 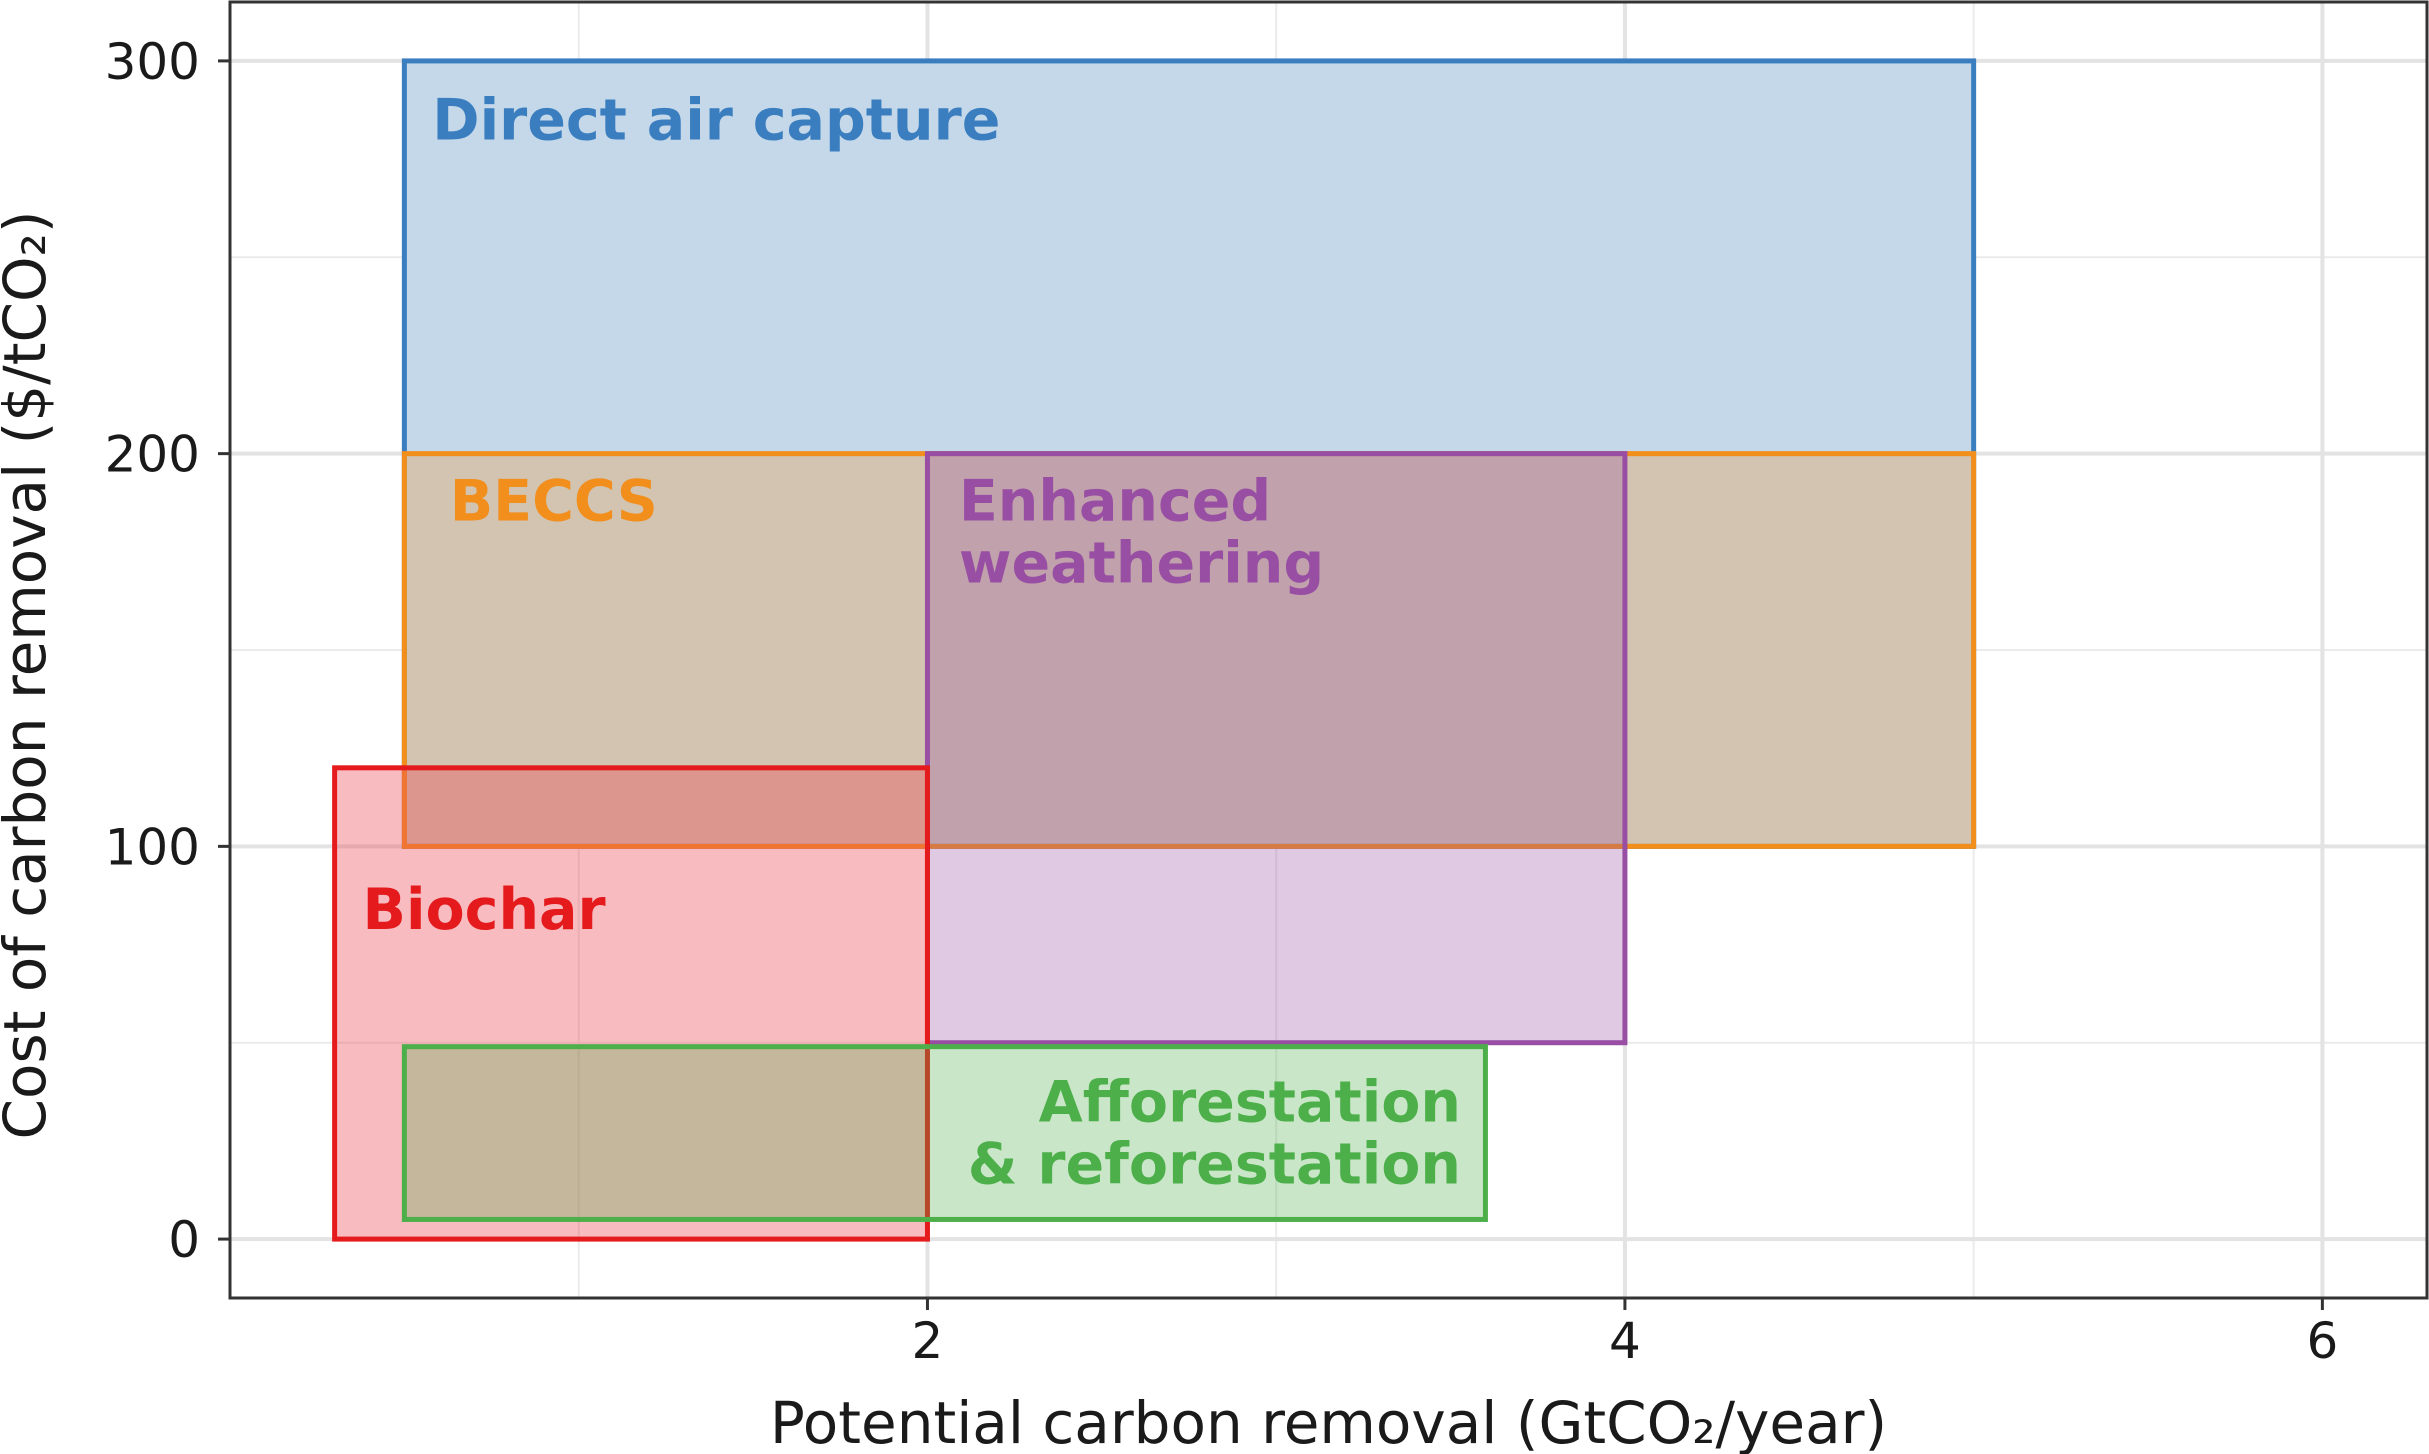 What do you see at coordinates (1328, 1421) in the screenshot?
I see `x-axis-title: Potential carbon removal (GtCO₂/year)` at bounding box center [1328, 1421].